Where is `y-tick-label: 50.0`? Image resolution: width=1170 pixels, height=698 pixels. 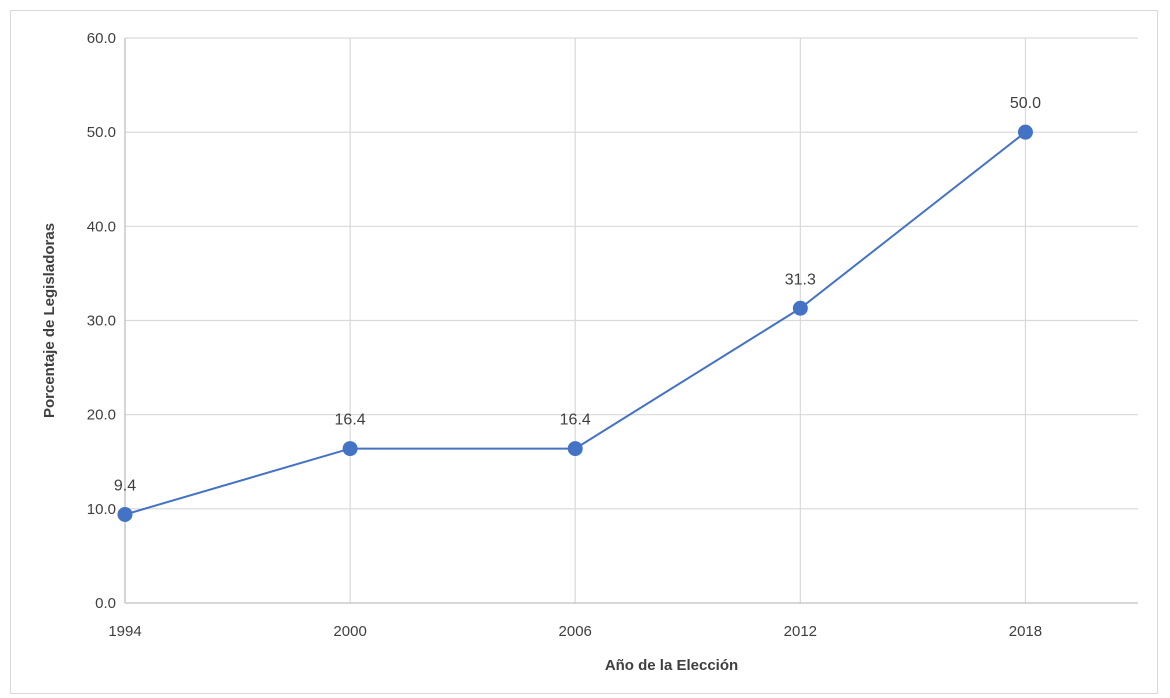 y-tick-label: 50.0 is located at coordinates (101, 132).